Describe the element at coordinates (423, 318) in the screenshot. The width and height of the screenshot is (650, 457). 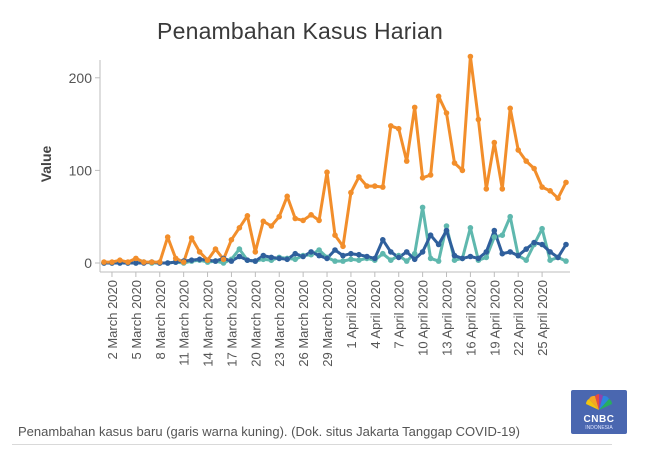
I see `x-tick-label: 10 April 2020` at that location.